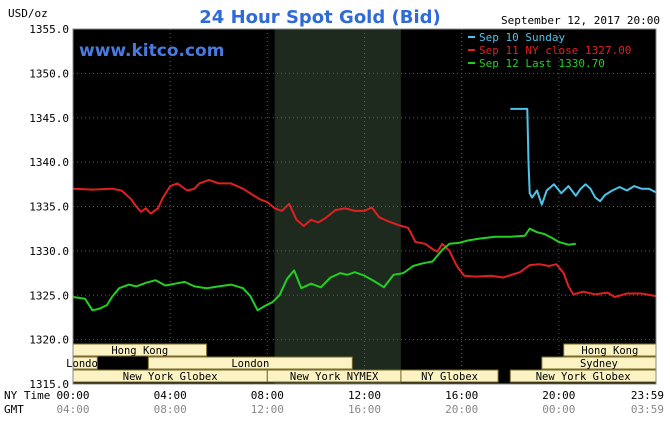  I want to click on legend-label: Sep 12 Last 1330.70, so click(542, 63).